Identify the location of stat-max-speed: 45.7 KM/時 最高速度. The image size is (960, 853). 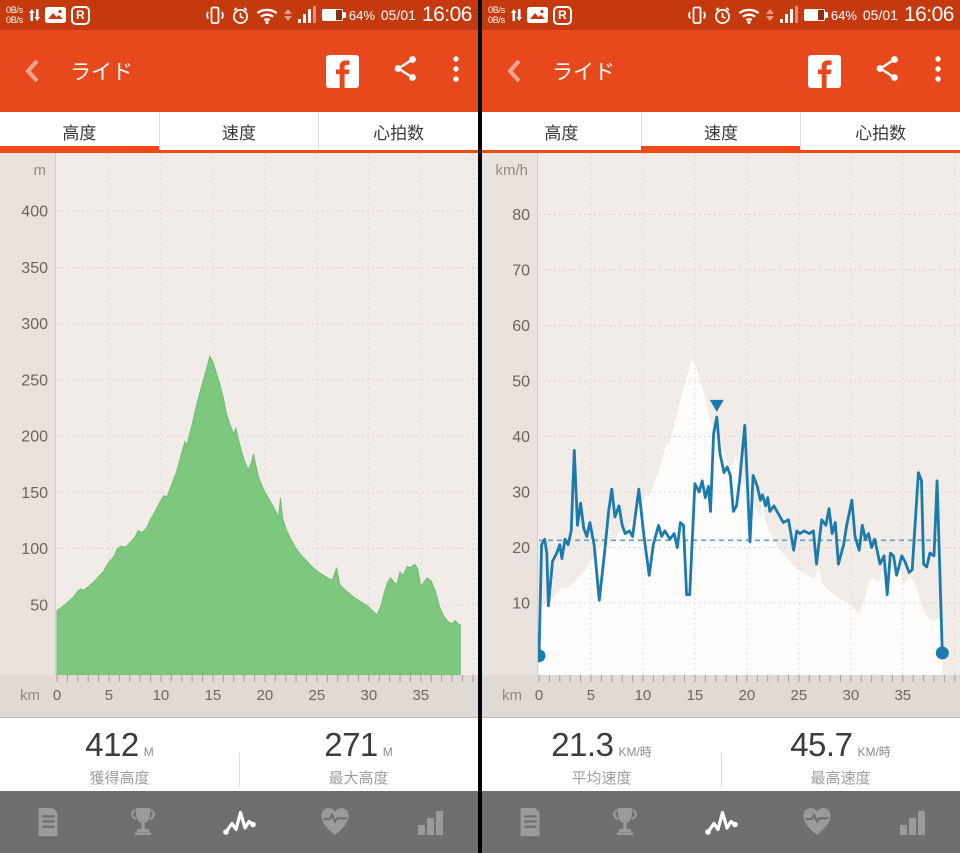
(840, 754).